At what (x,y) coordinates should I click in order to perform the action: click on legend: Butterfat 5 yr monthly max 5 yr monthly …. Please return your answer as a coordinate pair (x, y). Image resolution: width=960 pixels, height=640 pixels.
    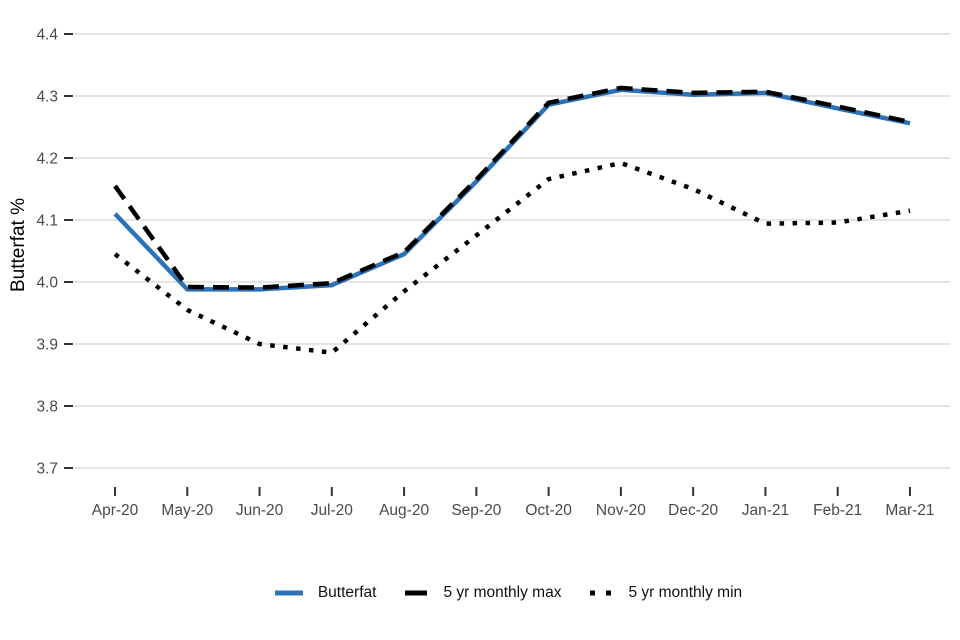
    Looking at the image, I should click on (507, 593).